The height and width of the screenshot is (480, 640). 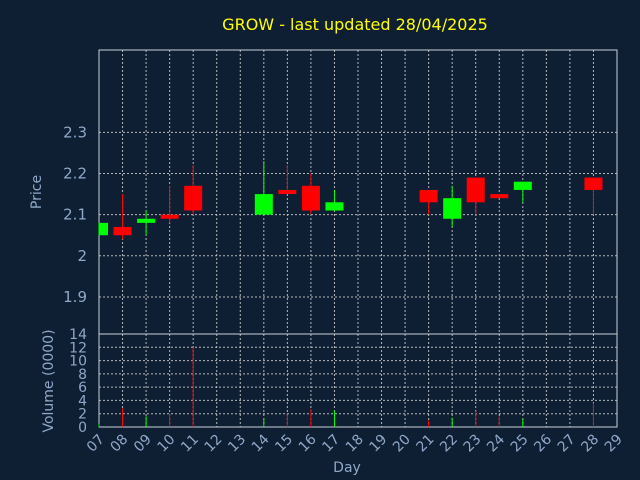 I want to click on volume-tick-label: 4, so click(x=82, y=401).